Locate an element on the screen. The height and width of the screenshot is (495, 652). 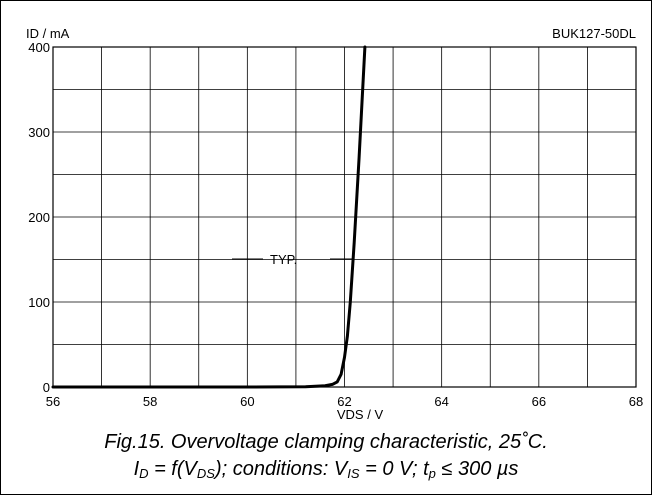
y-tick-label: 400 is located at coordinates (39, 47).